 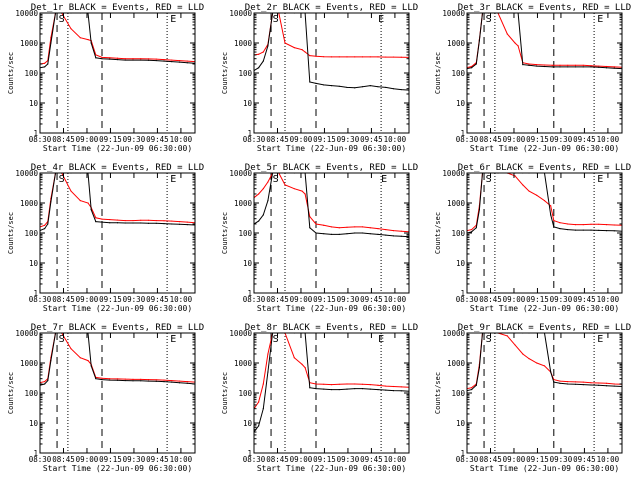 I want to click on y-tick-label: 10, so click(x=461, y=423).